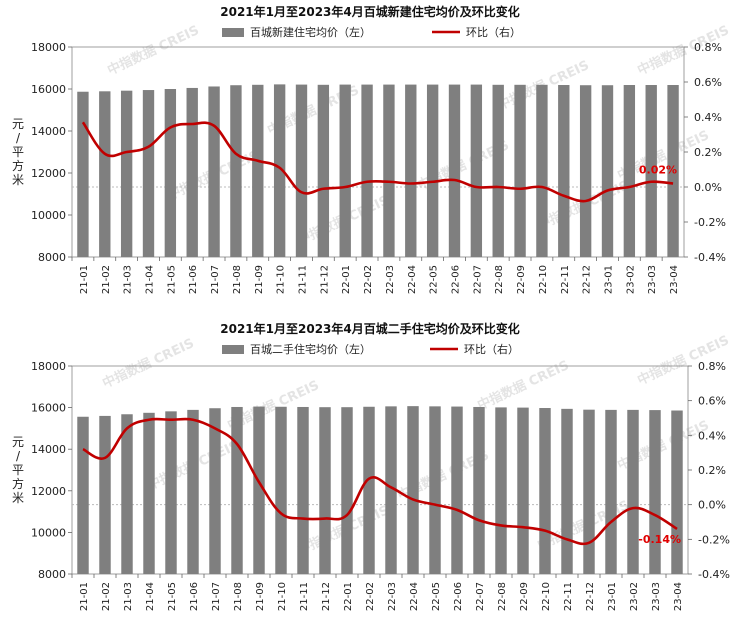 This screenshot has width=740, height=629. I want to click on x-tick-label: 21-01, so click(84, 279).